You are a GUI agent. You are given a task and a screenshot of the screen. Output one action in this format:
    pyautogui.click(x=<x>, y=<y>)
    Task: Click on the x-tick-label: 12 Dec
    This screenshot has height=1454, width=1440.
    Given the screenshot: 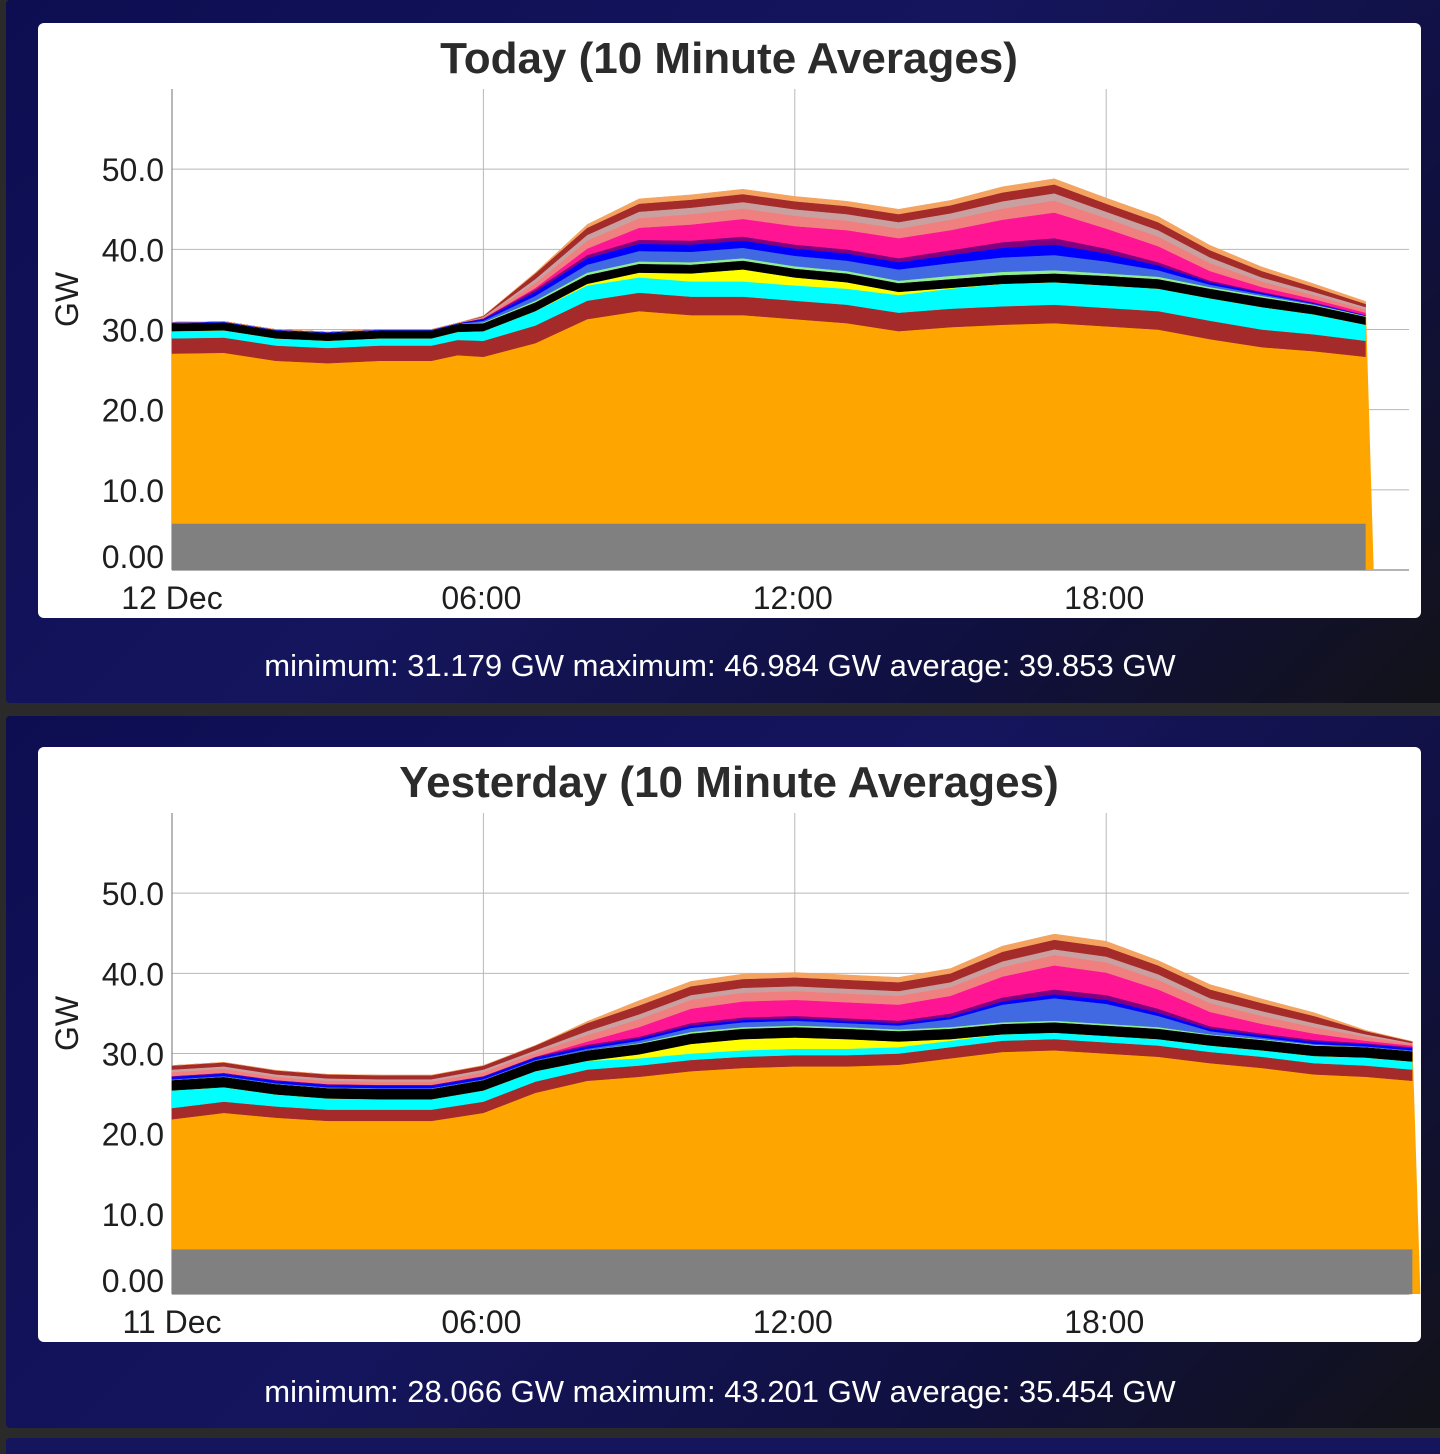 What is the action you would take?
    pyautogui.click(x=171, y=598)
    